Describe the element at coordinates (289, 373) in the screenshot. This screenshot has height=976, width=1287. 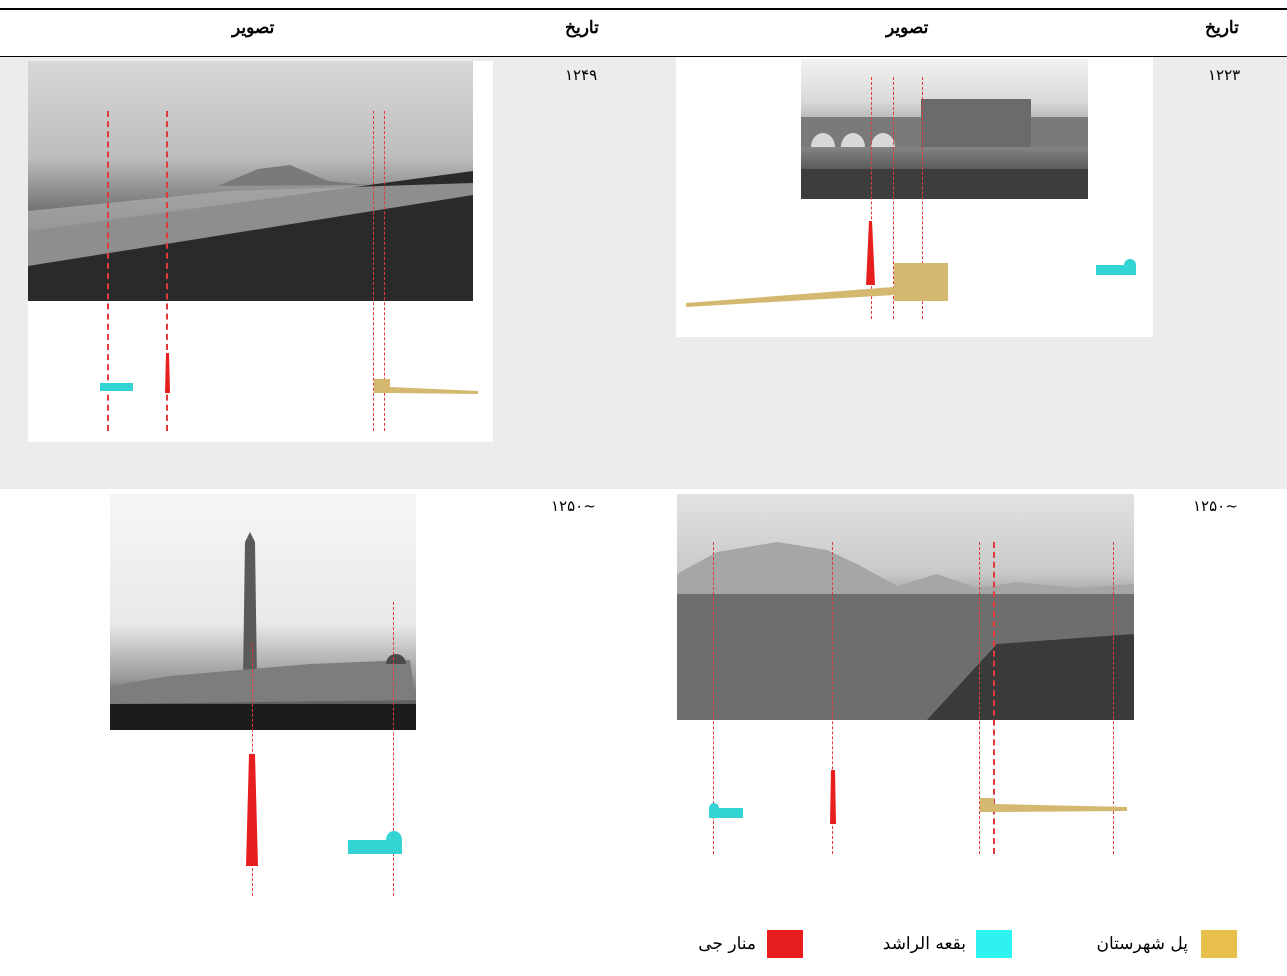
I see `row-1-left-model` at that location.